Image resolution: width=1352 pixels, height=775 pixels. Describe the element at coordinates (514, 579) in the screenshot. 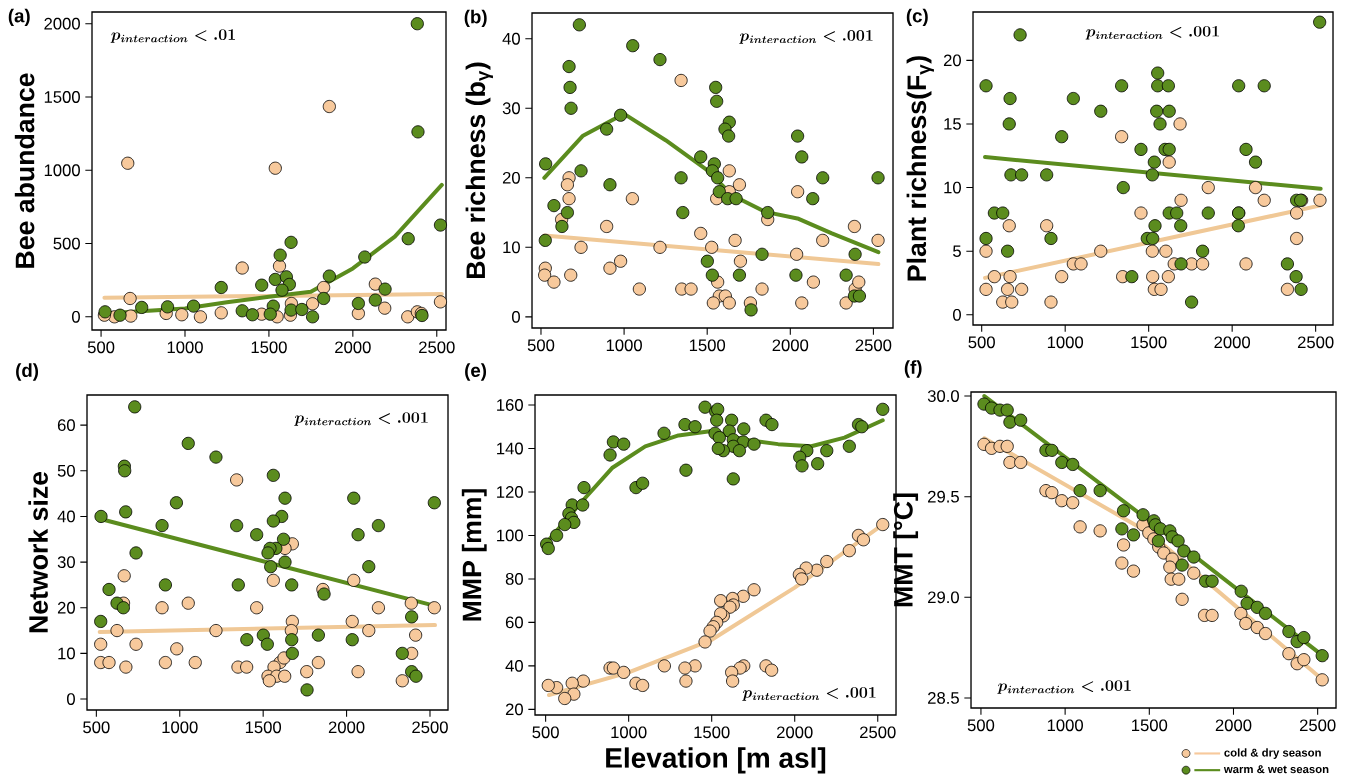

I see `y-tick-label: 80` at that location.